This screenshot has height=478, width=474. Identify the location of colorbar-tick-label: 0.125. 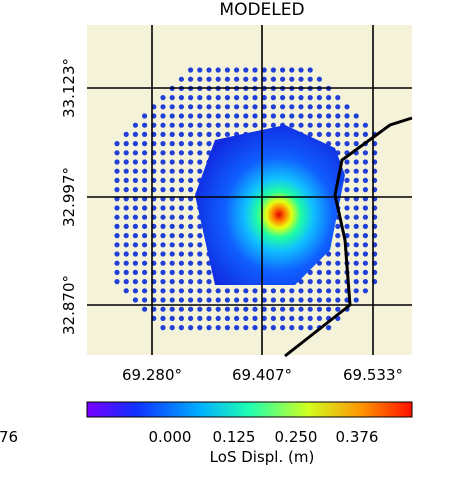
(234, 437).